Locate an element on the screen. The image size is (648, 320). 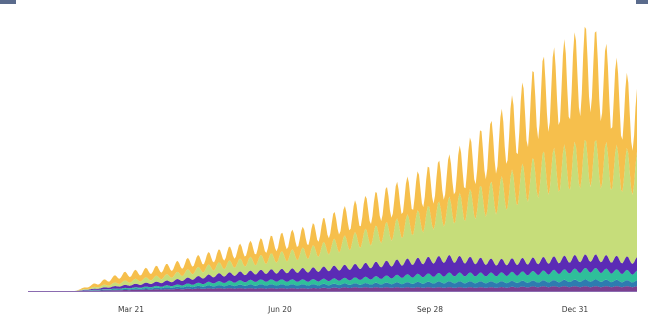
x-tick-label: Mar 21 is located at coordinates (131, 309).